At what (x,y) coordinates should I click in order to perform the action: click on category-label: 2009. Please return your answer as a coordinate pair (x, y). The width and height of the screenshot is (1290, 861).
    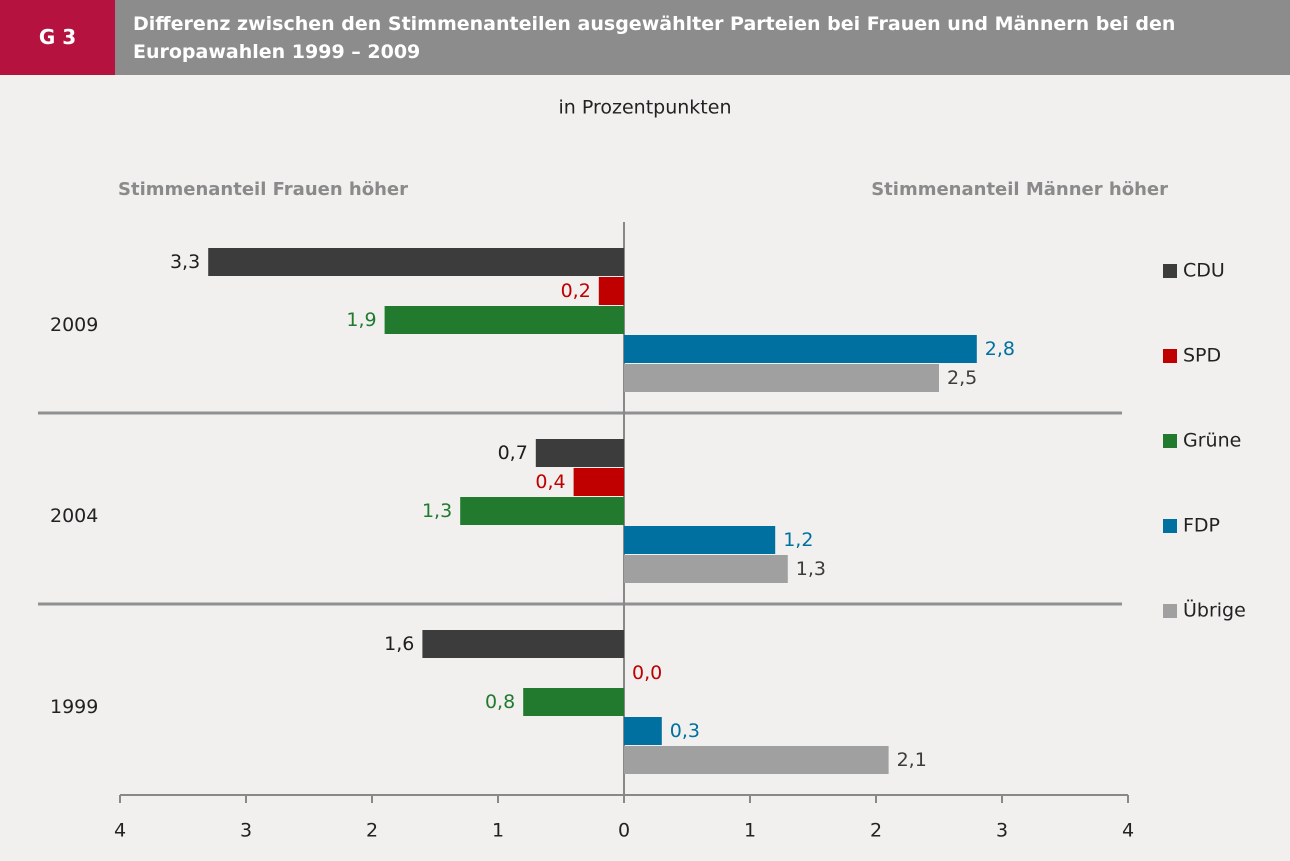
    Looking at the image, I should click on (74, 325).